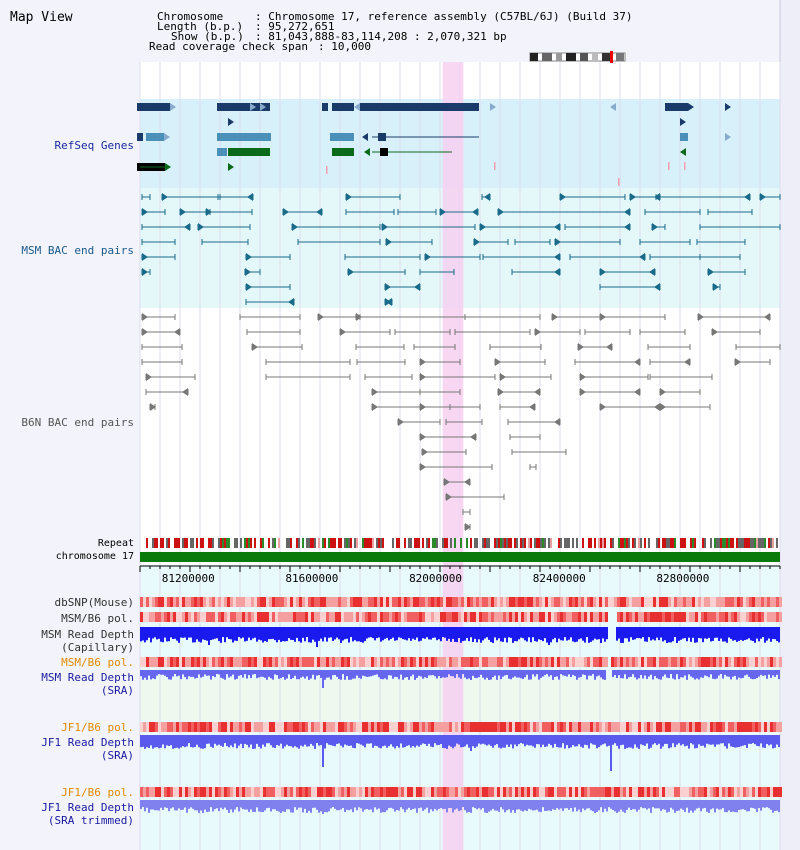 This screenshot has height=850, width=800. What do you see at coordinates (94, 145) in the screenshot?
I see `track-label-refseq: RefSeq Genes` at bounding box center [94, 145].